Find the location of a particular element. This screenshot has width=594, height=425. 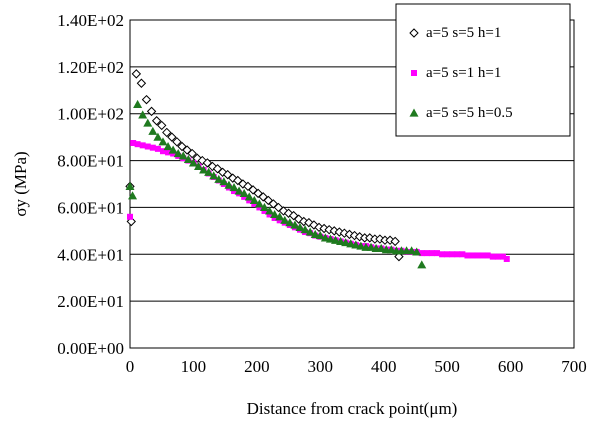

legend-label: a=5 s=5 h=0.5 is located at coordinates (469, 113).